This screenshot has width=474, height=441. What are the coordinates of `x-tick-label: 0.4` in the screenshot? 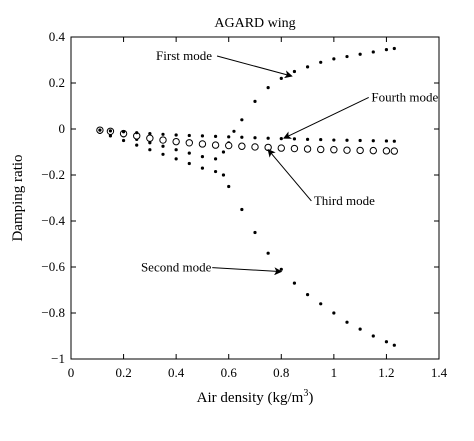 It's located at (176, 372).